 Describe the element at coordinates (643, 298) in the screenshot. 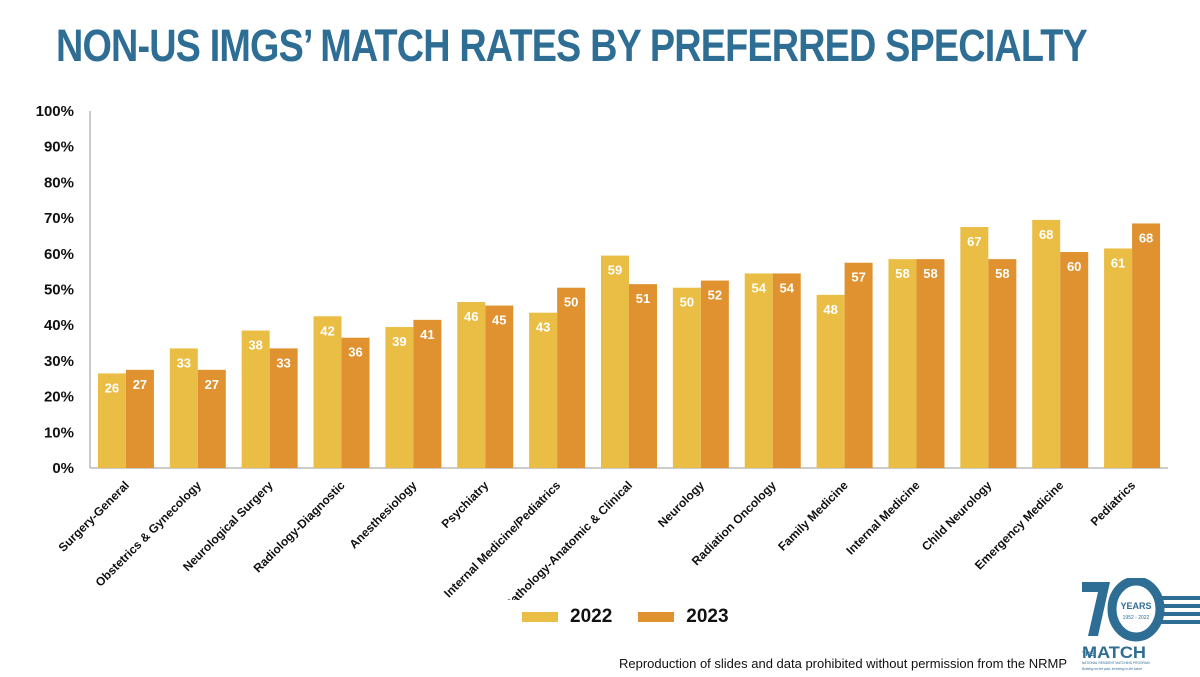

I see `data-label-2023: 51` at that location.